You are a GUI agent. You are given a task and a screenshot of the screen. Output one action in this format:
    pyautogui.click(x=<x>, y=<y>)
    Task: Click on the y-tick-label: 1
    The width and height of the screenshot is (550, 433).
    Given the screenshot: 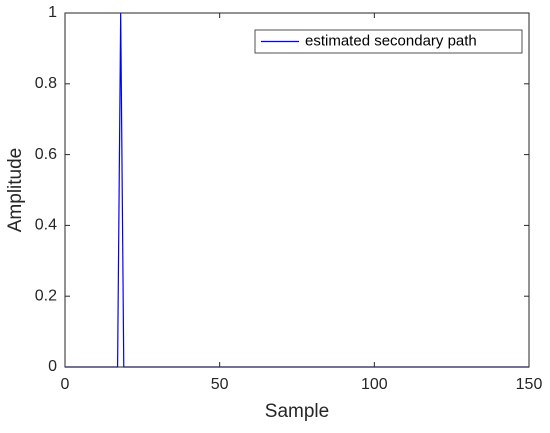 What is the action you would take?
    pyautogui.click(x=52, y=12)
    